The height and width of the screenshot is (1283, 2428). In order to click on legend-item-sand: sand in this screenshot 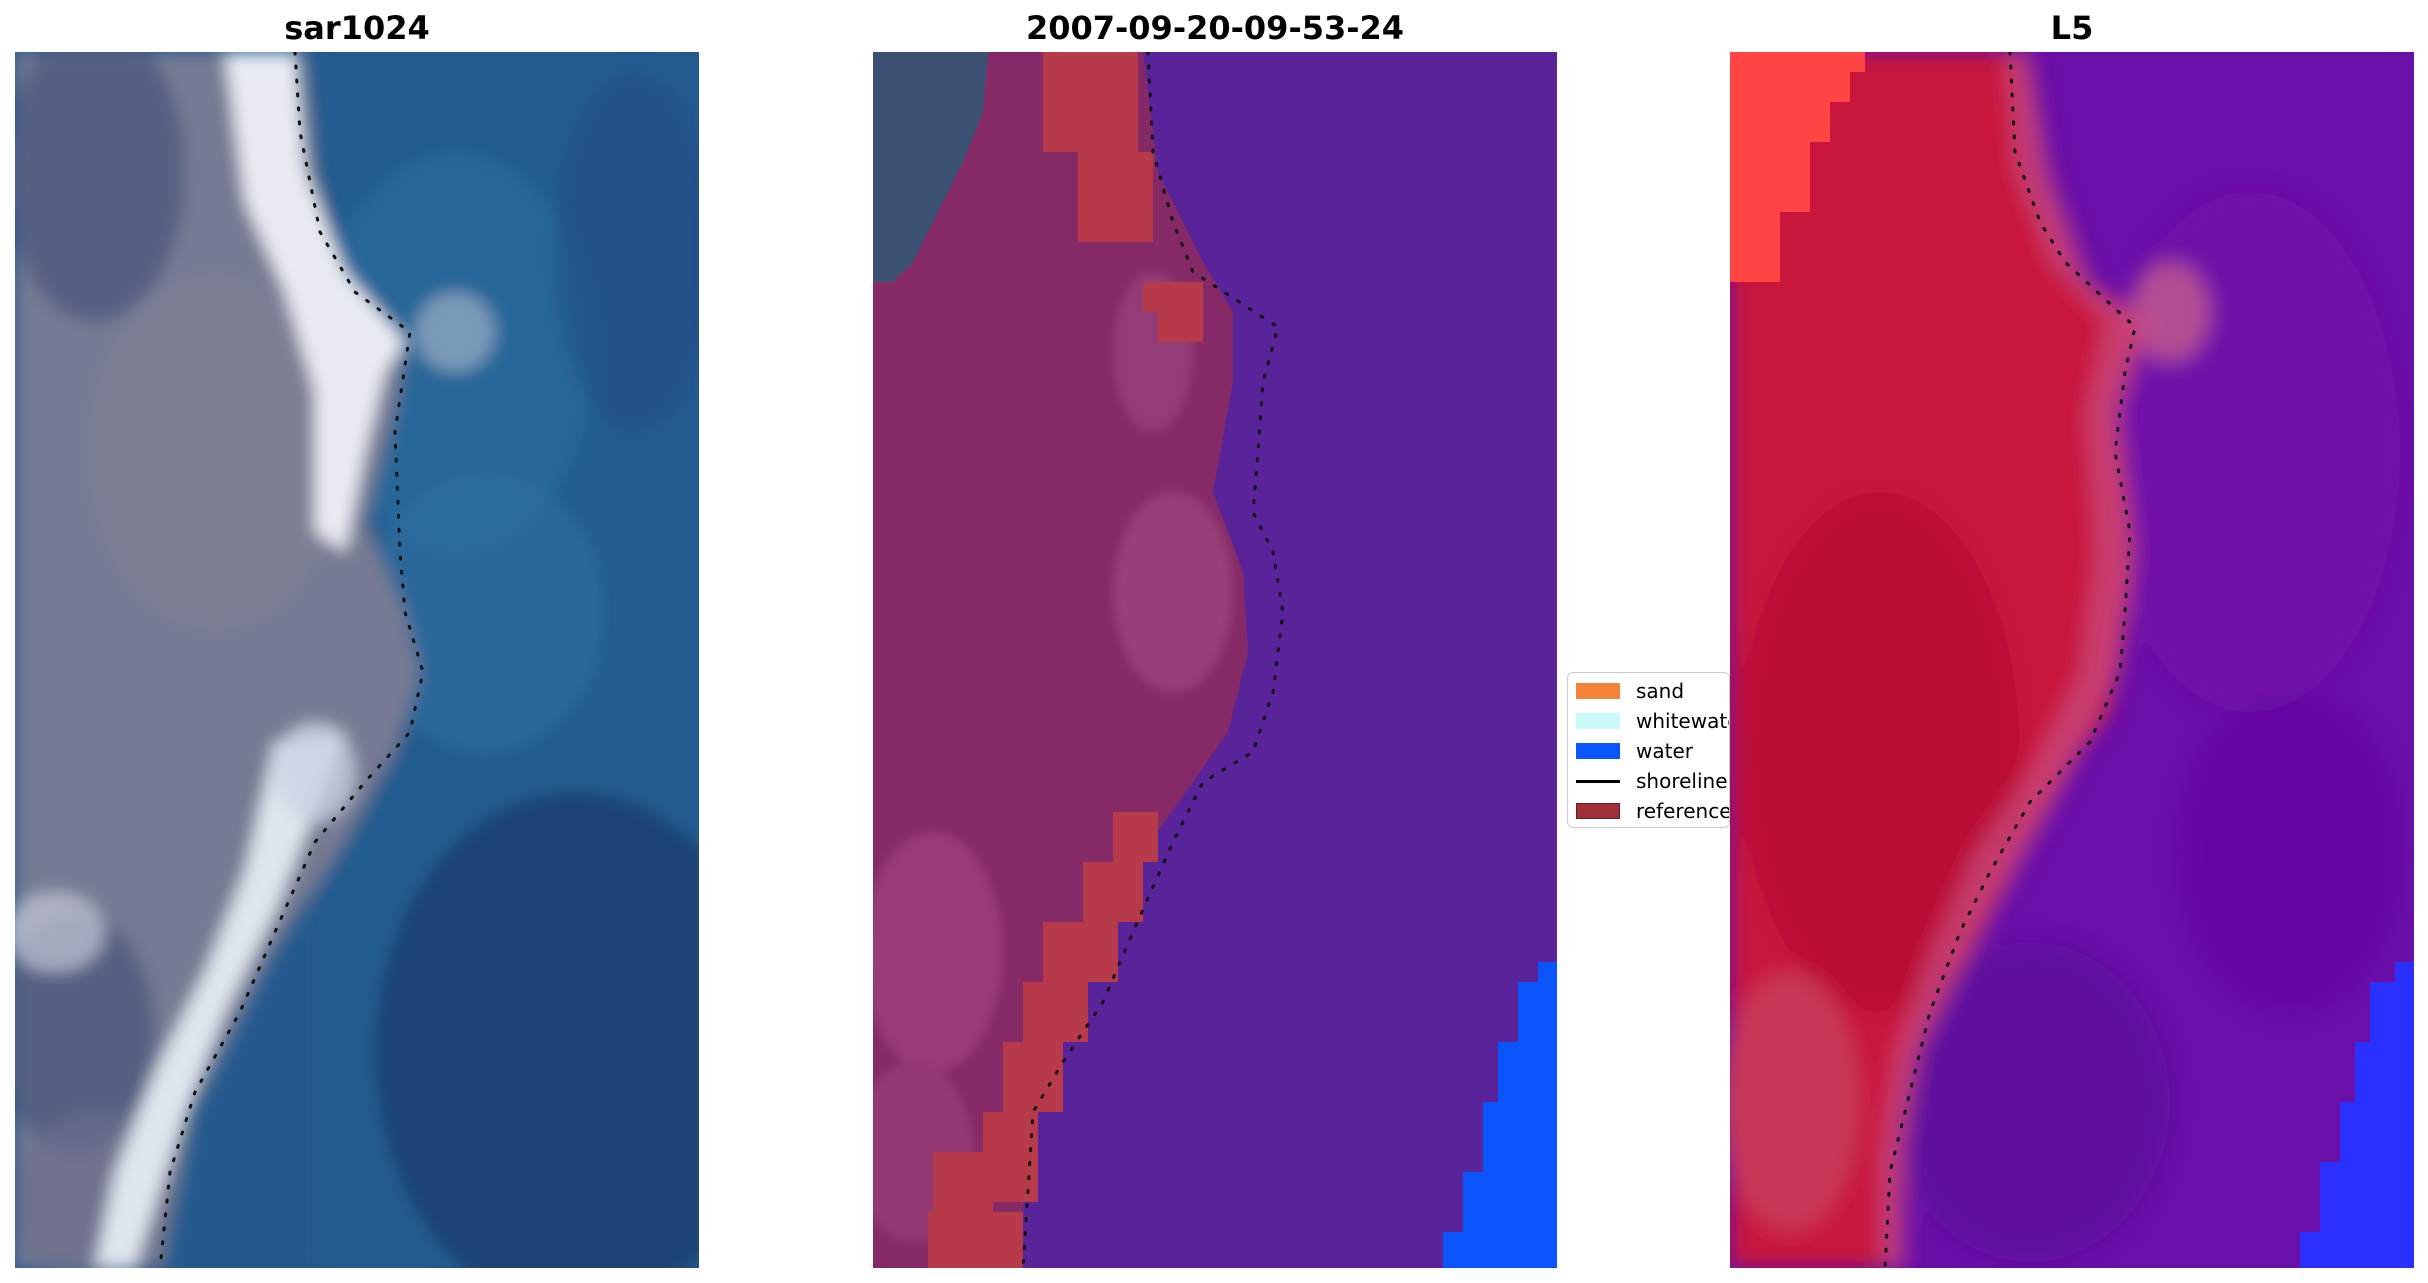, I will do `click(1630, 691)`.